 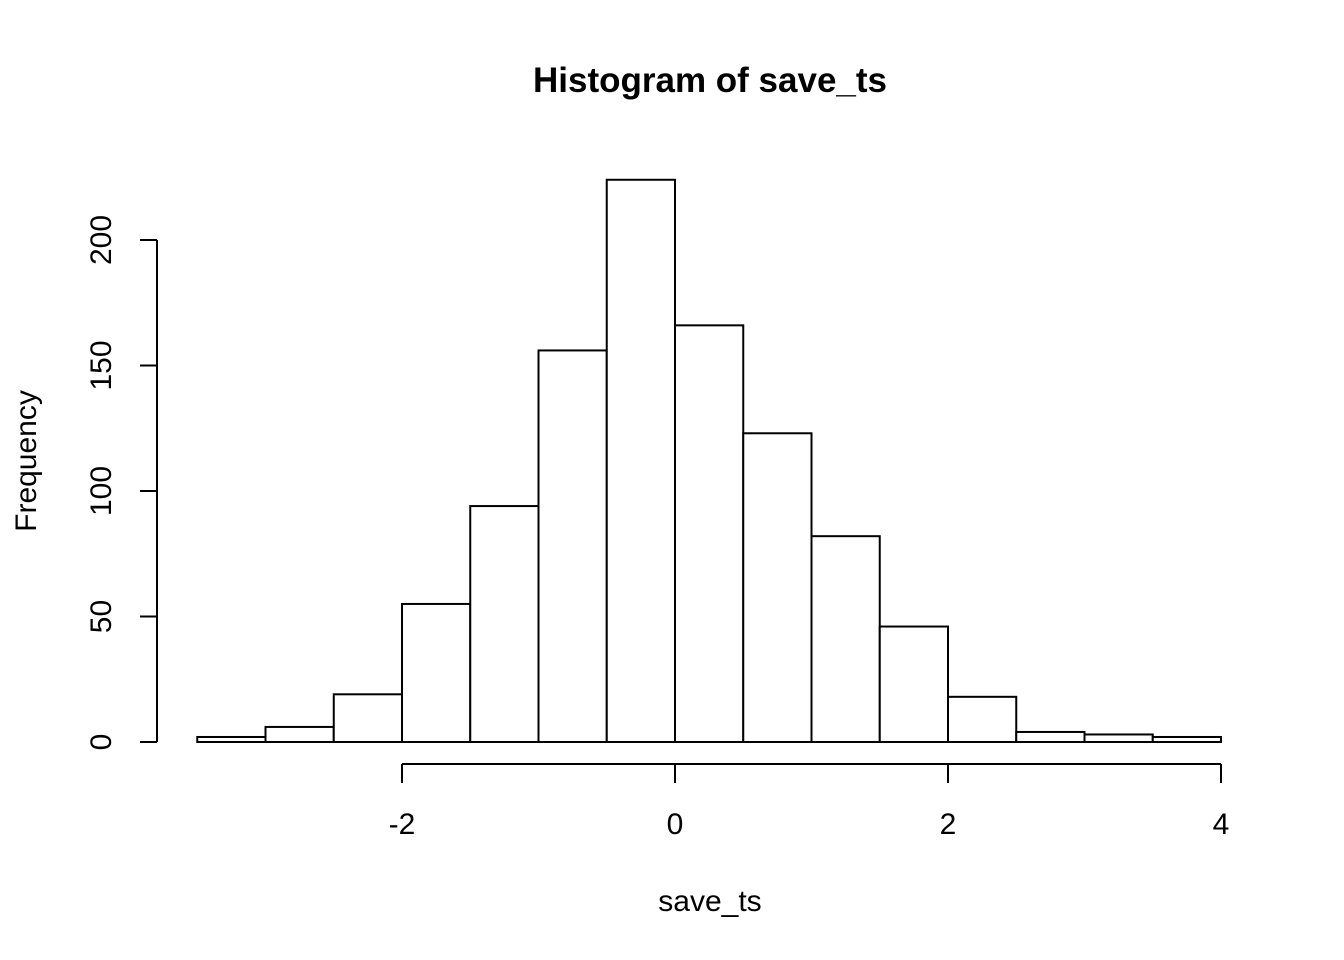 I want to click on y-axis: 0 50 100 150 200, so click(x=121, y=483).